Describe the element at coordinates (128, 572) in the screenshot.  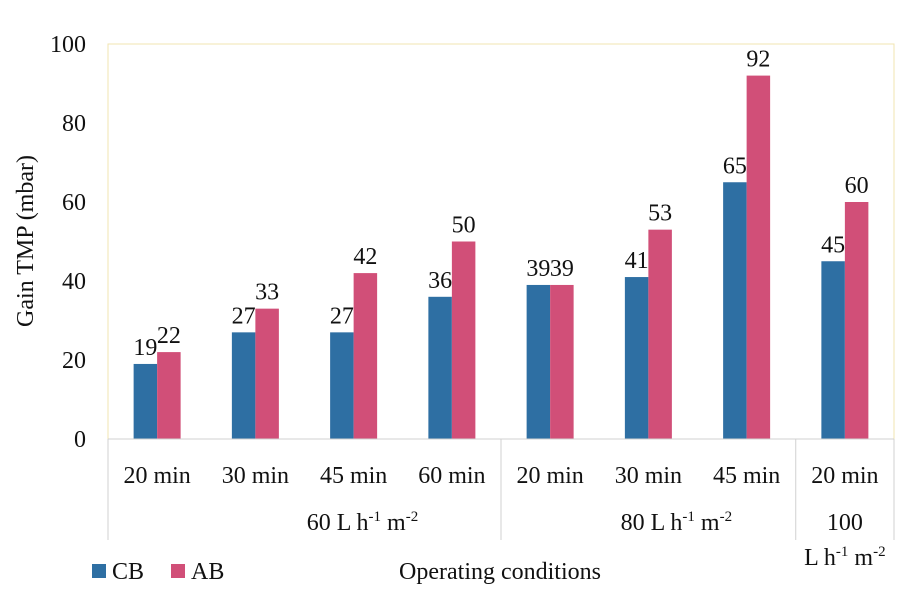
I see `legend-label-cb: CB` at that location.